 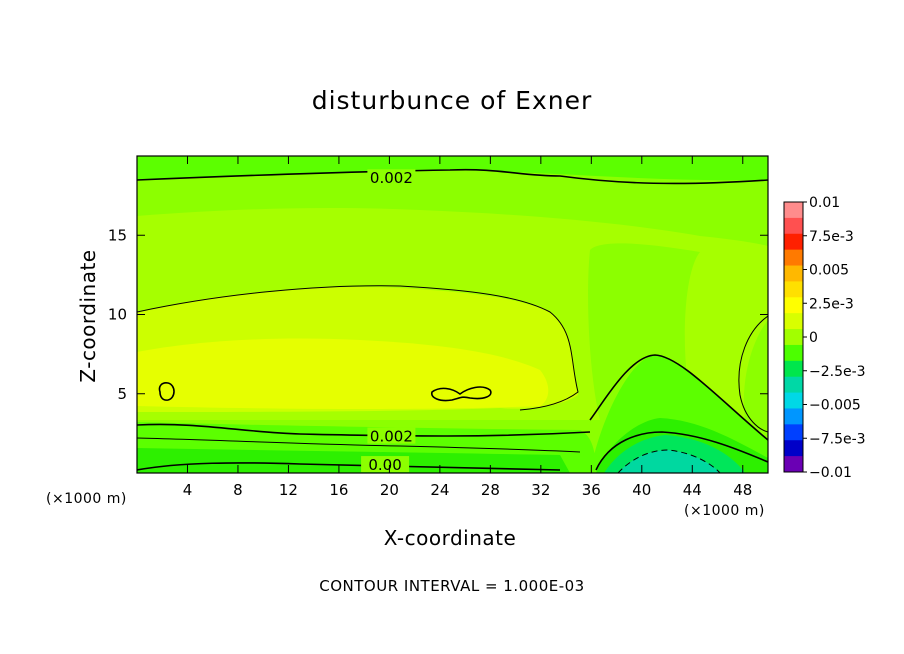 I want to click on x-tick-label: 12, so click(x=288, y=490).